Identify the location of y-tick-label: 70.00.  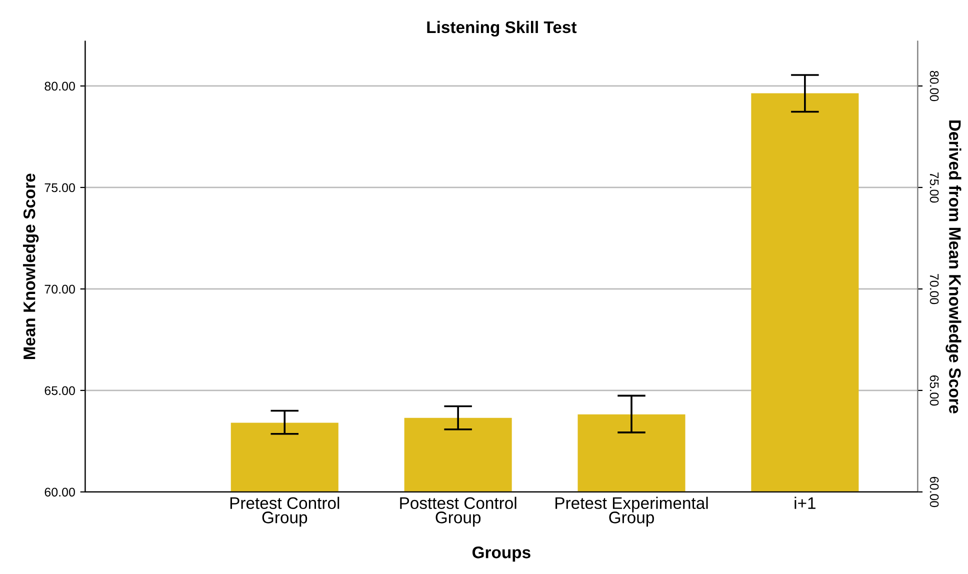
(59, 289).